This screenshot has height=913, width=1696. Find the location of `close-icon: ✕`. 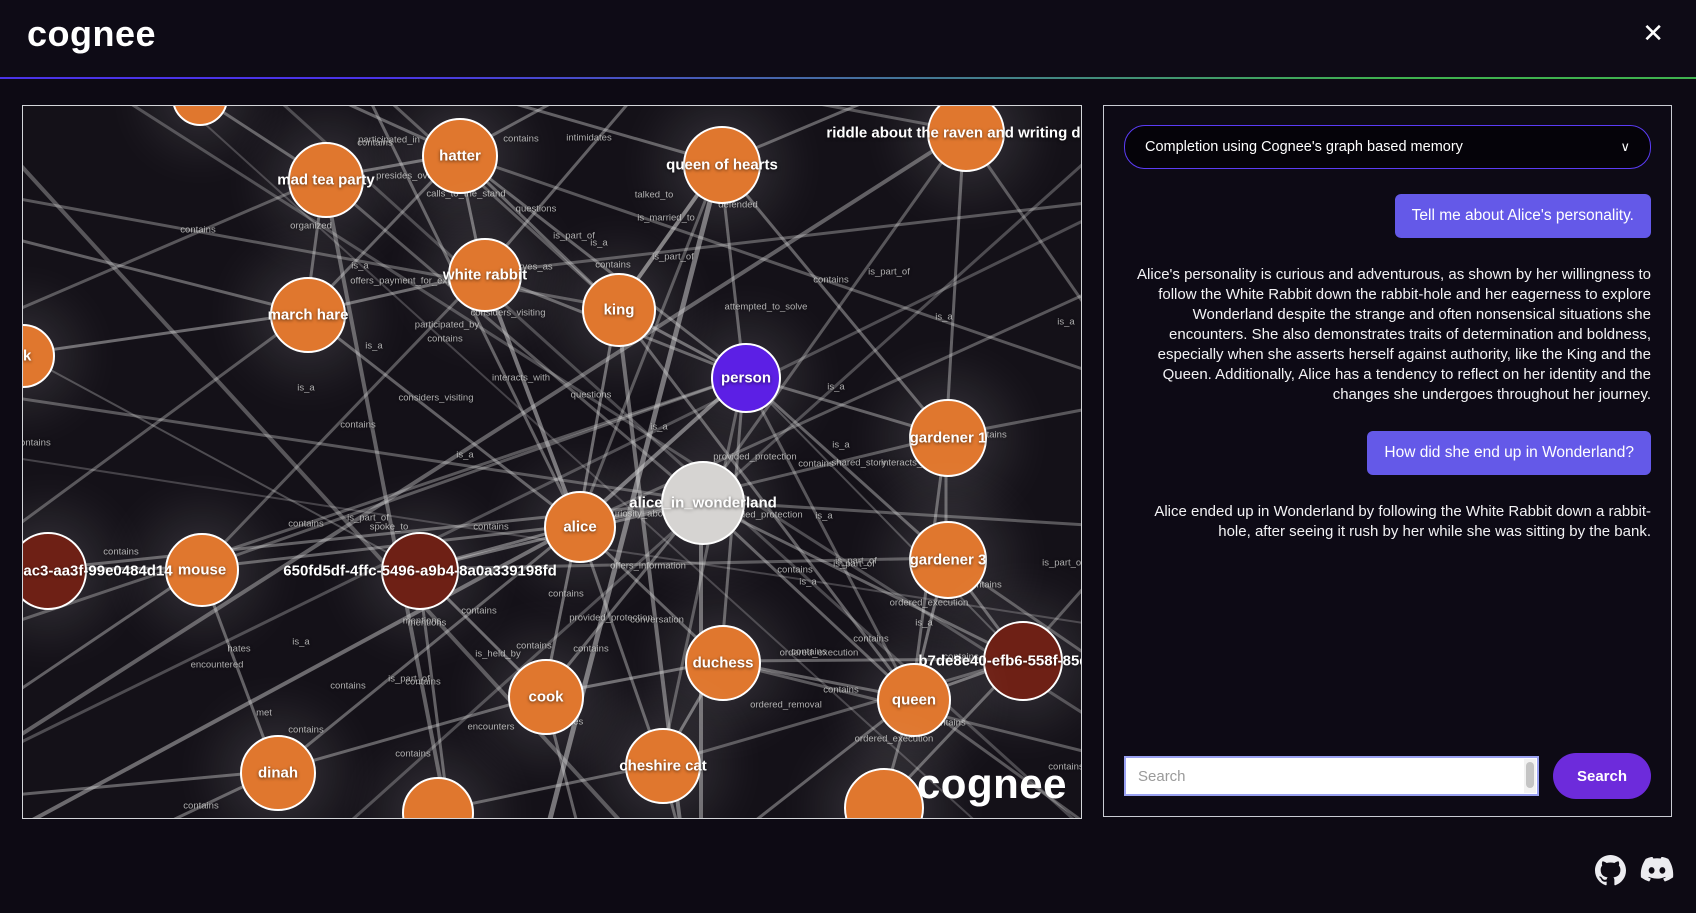

close-icon: ✕ is located at coordinates (1653, 34).